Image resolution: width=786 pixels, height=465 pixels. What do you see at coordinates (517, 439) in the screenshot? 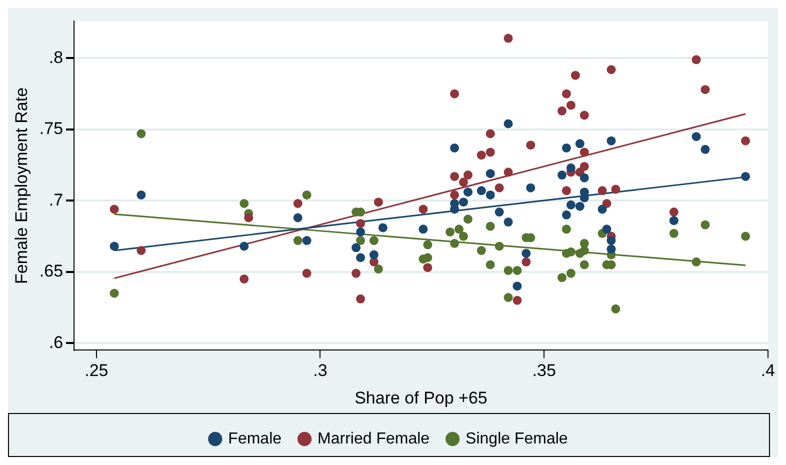
I see `legend-label: Single Female` at bounding box center [517, 439].